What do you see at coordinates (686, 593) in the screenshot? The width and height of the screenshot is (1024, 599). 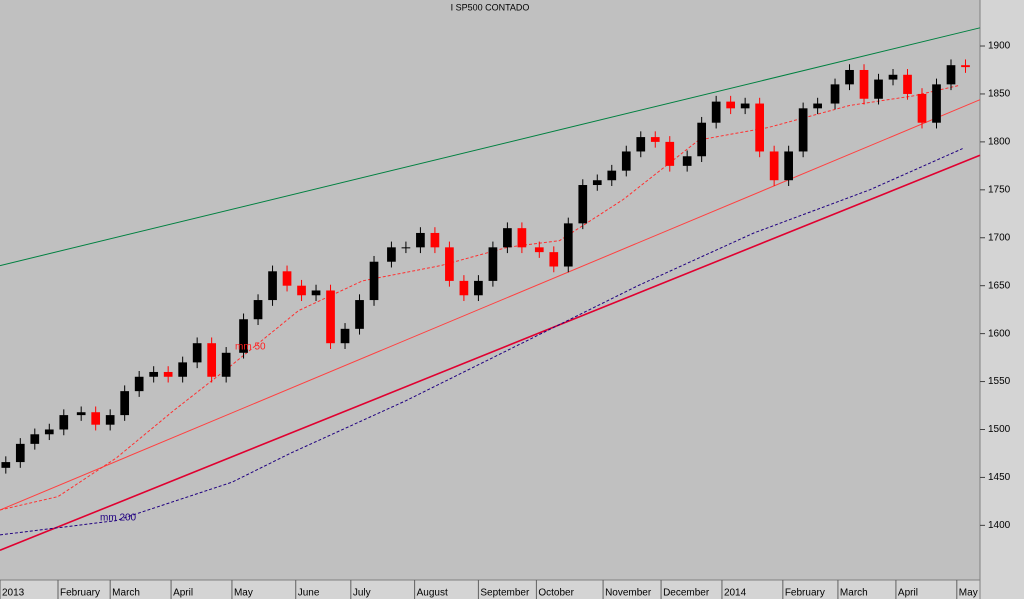 I see `x-tick-label: December` at bounding box center [686, 593].